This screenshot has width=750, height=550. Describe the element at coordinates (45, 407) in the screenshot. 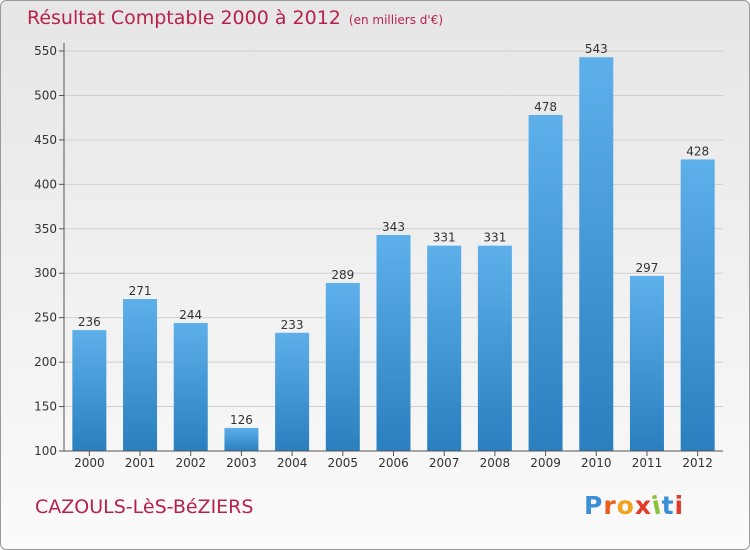

I see `y-tick-label-150: 150` at that location.